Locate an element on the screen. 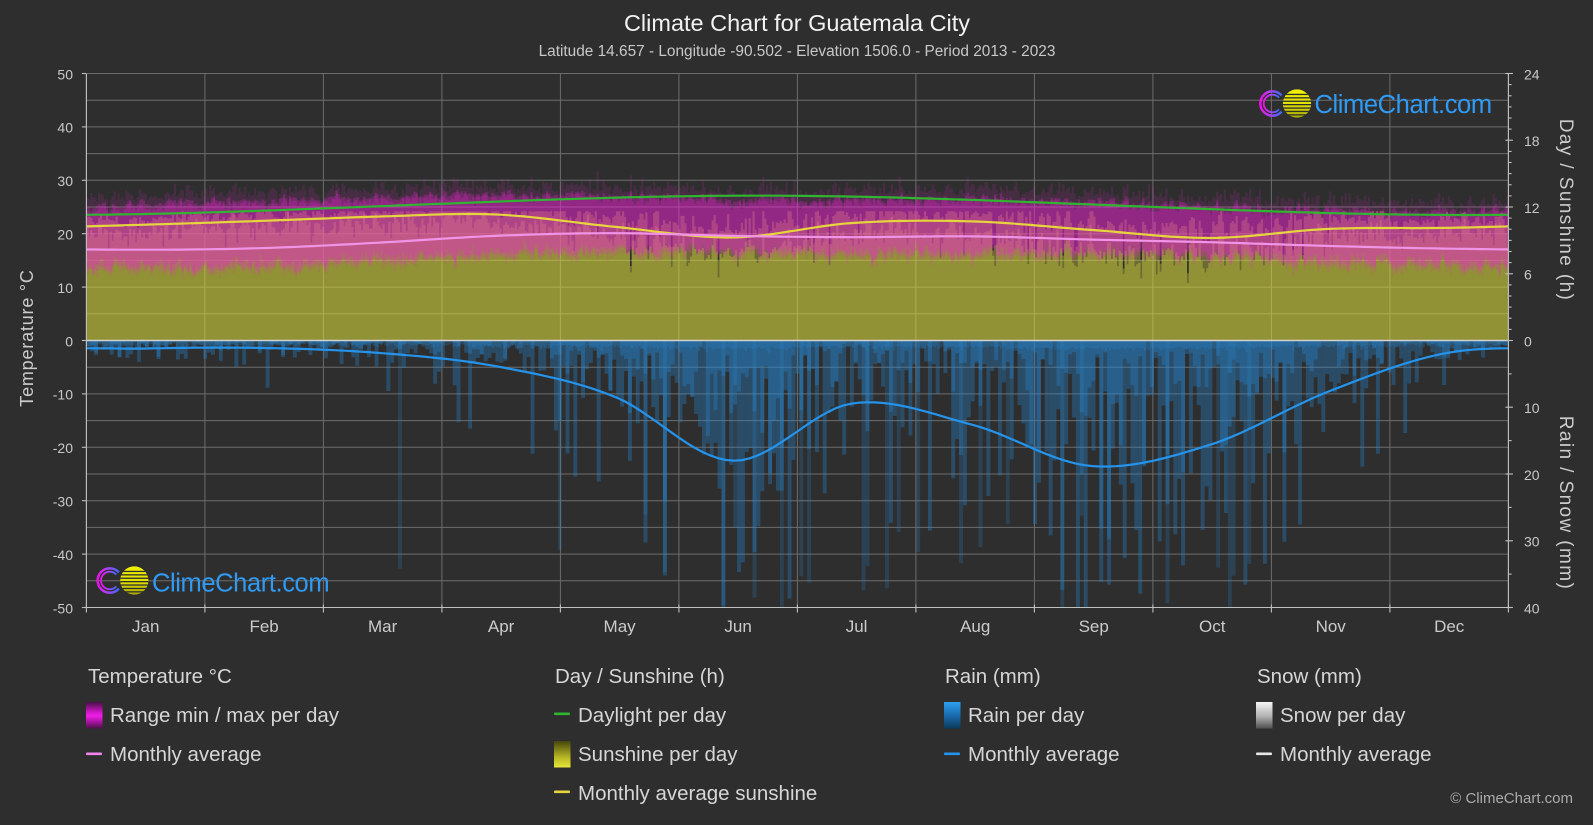 This screenshot has width=1593, height=825. svg-text: -50 is located at coordinates (63, 608).